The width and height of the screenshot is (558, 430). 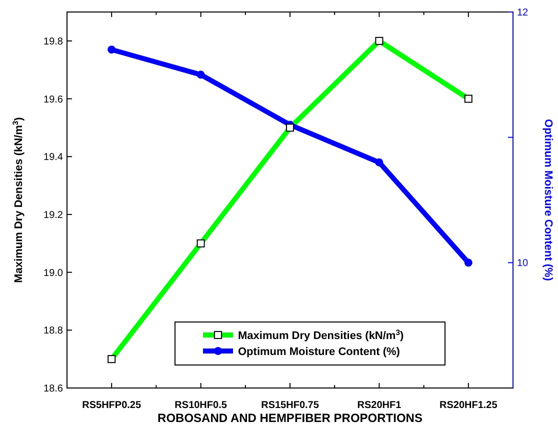 What do you see at coordinates (290, 418) in the screenshot?
I see `x-axis-title: ROBOSAND AND HEMPFIBER PROPORTIONS` at bounding box center [290, 418].